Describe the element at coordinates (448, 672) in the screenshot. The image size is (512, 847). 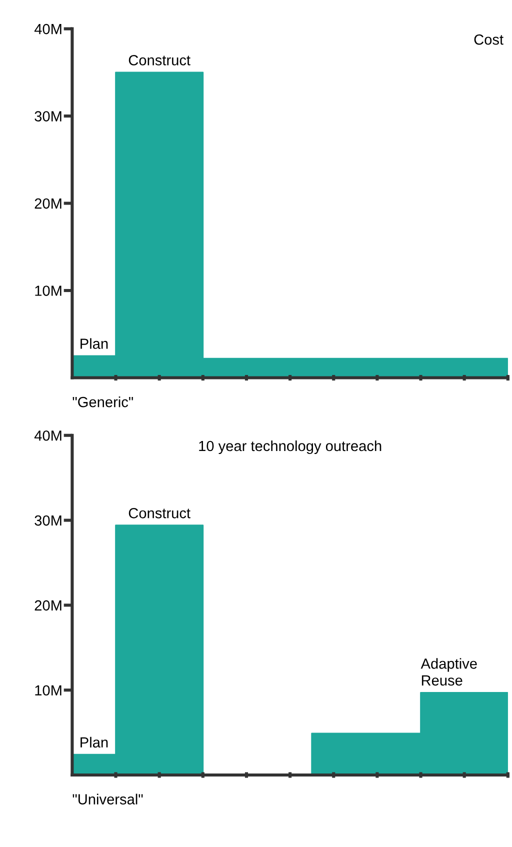
I see `annotation: Adaptive Reuse` at that location.